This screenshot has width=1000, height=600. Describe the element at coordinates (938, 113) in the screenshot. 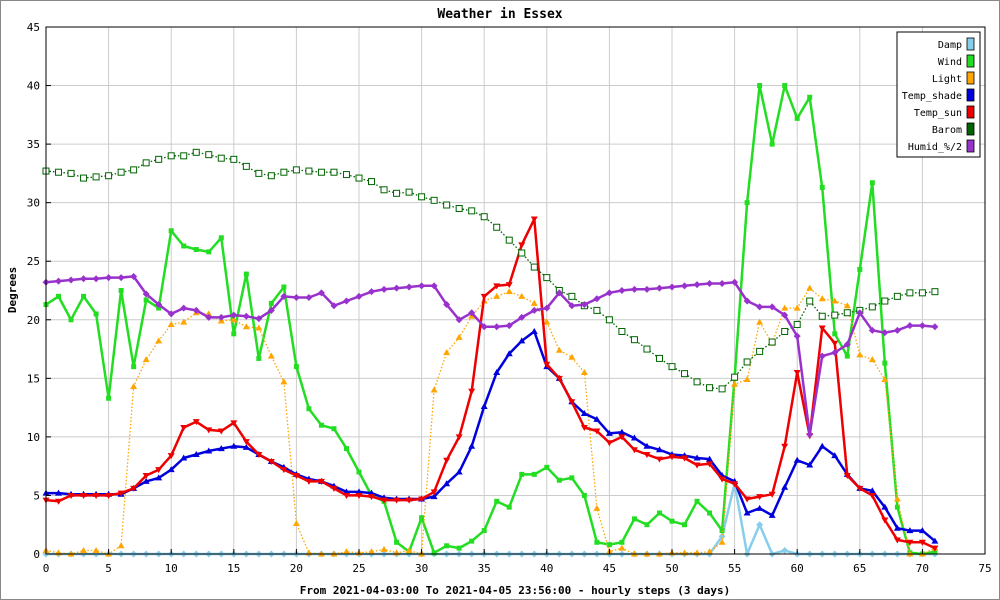

I see `legend-label: Temp_sun` at that location.